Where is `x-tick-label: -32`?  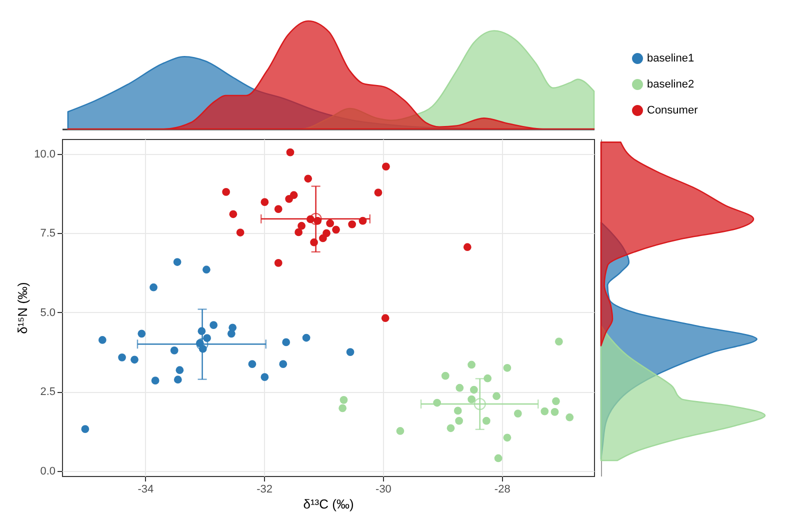
x-tick-label: -32 is located at coordinates (264, 490).